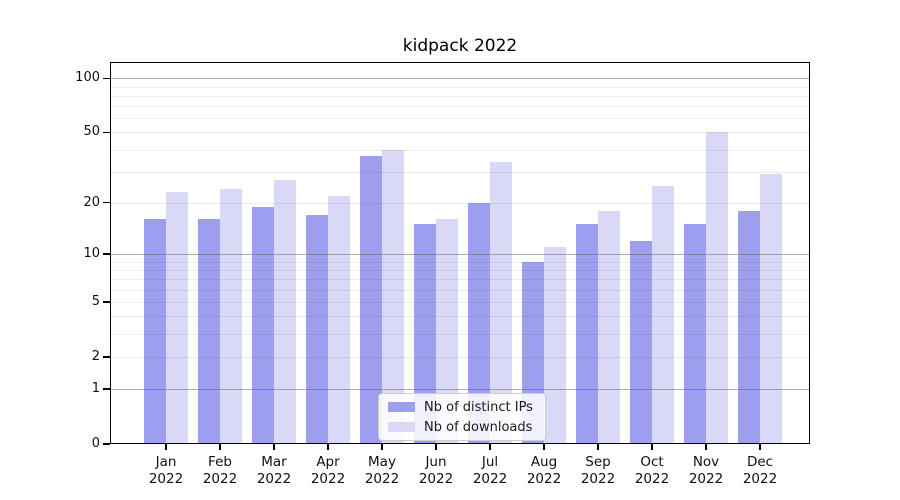 This screenshot has width=900, height=500. Describe the element at coordinates (393, 296) in the screenshot. I see `bar-nb-of-downloads-may` at that location.